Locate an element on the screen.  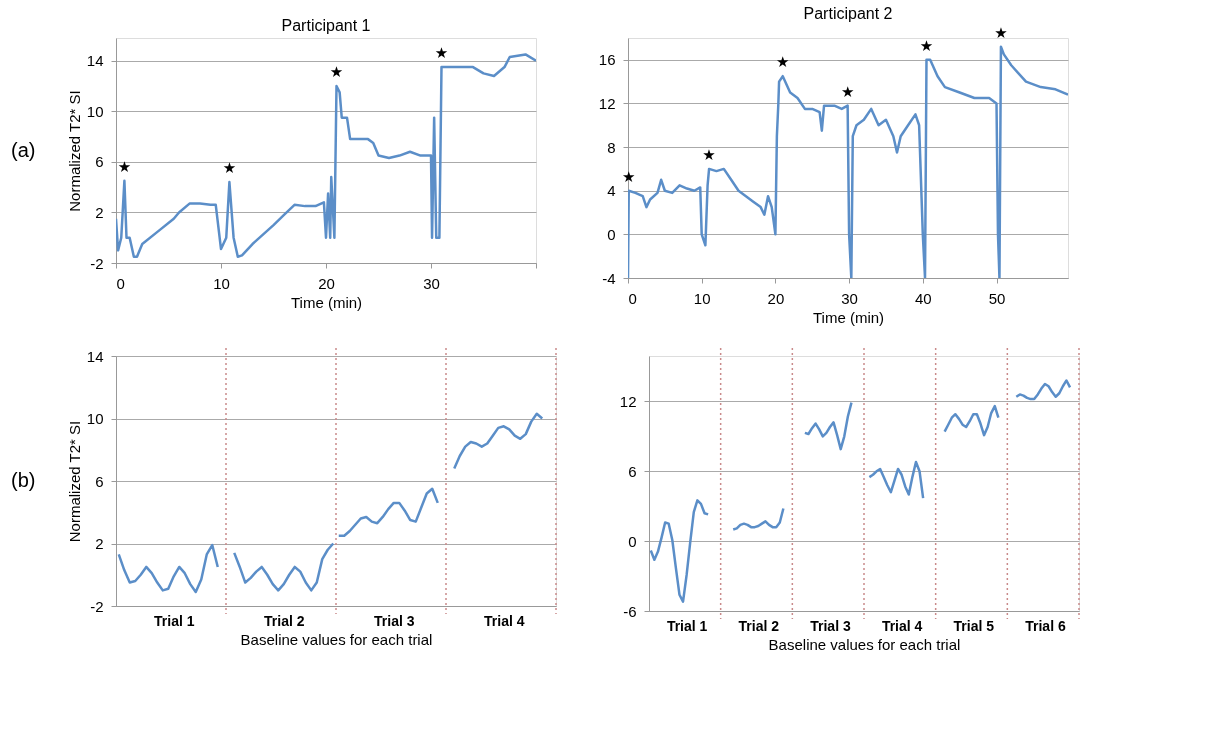
x-tick-label: 40 is located at coordinates (923, 298).